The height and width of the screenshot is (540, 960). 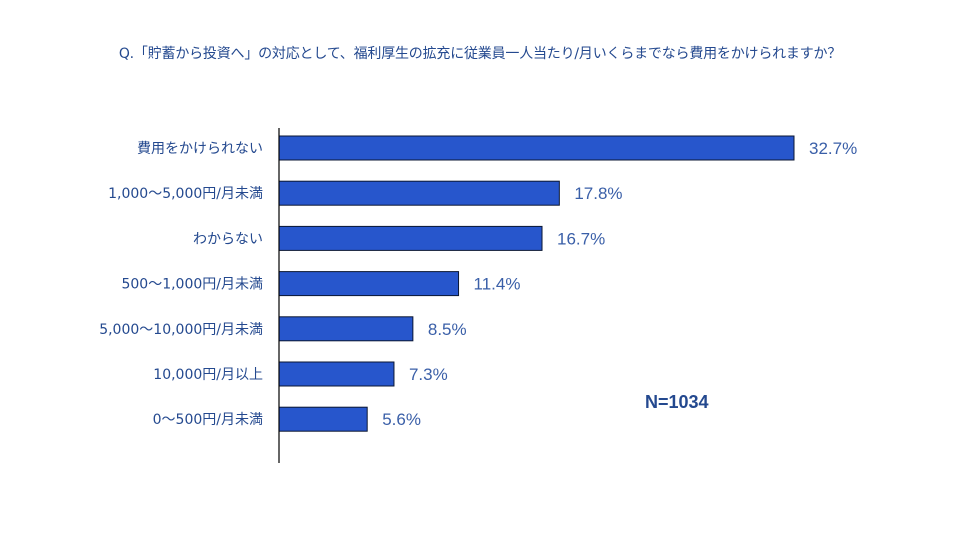 What do you see at coordinates (598, 193) in the screenshot?
I see `value-label-1: 17.8%` at bounding box center [598, 193].